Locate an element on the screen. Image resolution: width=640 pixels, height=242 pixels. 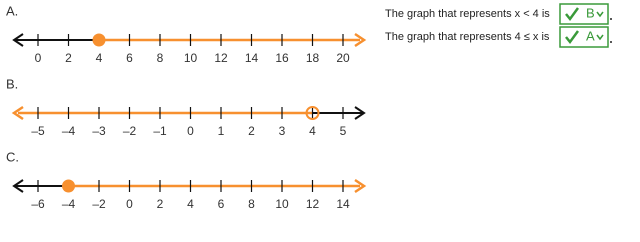
tick-label: 5 is located at coordinates (343, 131).